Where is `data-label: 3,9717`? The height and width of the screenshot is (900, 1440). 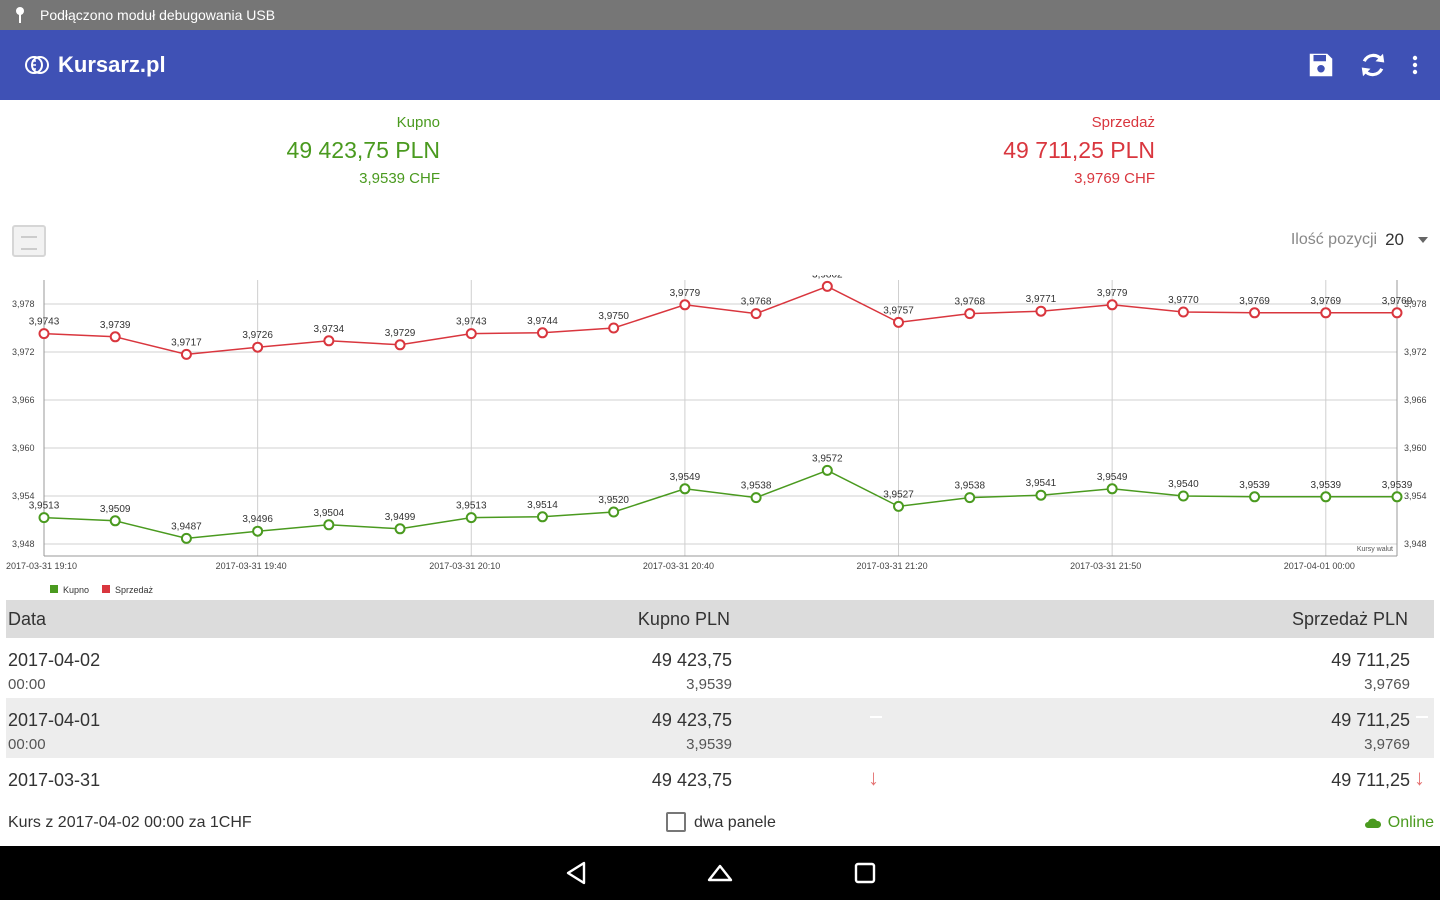
data-label: 3,9717 is located at coordinates (186, 342).